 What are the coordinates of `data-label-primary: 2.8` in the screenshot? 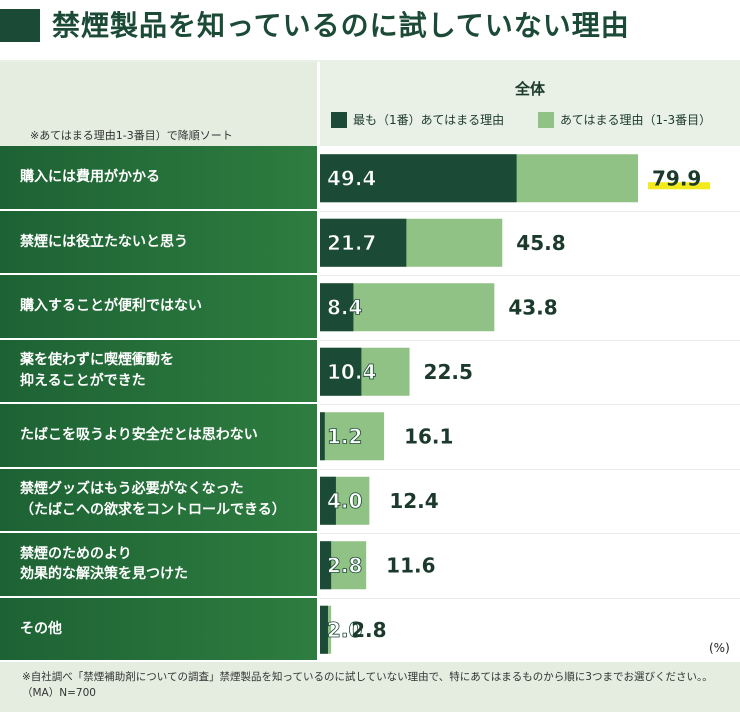 It's located at (344, 565).